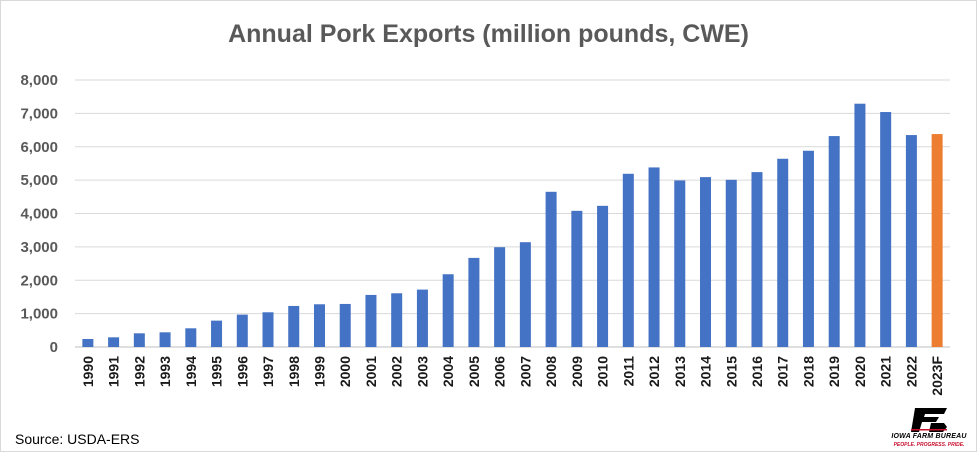 The image size is (977, 452). What do you see at coordinates (757, 259) in the screenshot?
I see `bar-2016` at bounding box center [757, 259].